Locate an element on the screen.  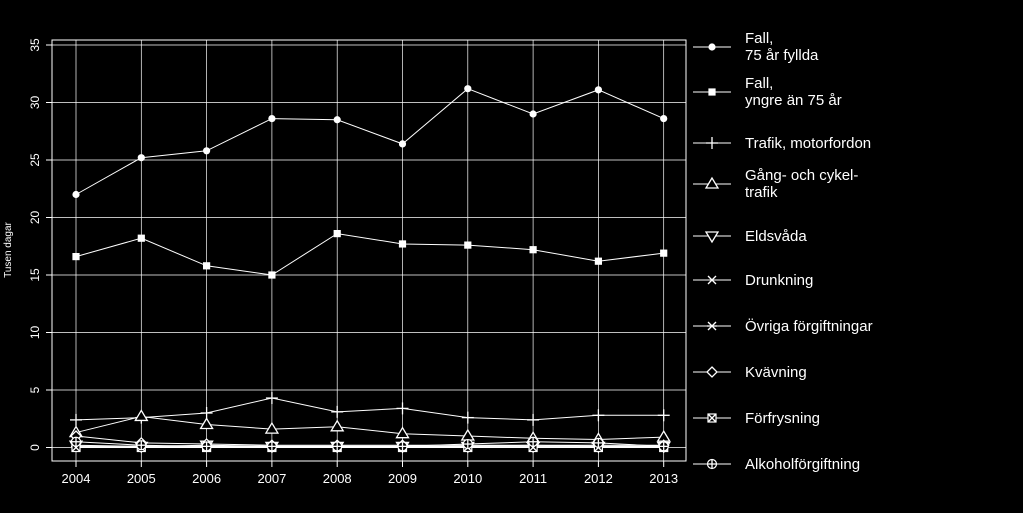
legend-item: Trafik, motorfordon is located at coordinates (782, 143).